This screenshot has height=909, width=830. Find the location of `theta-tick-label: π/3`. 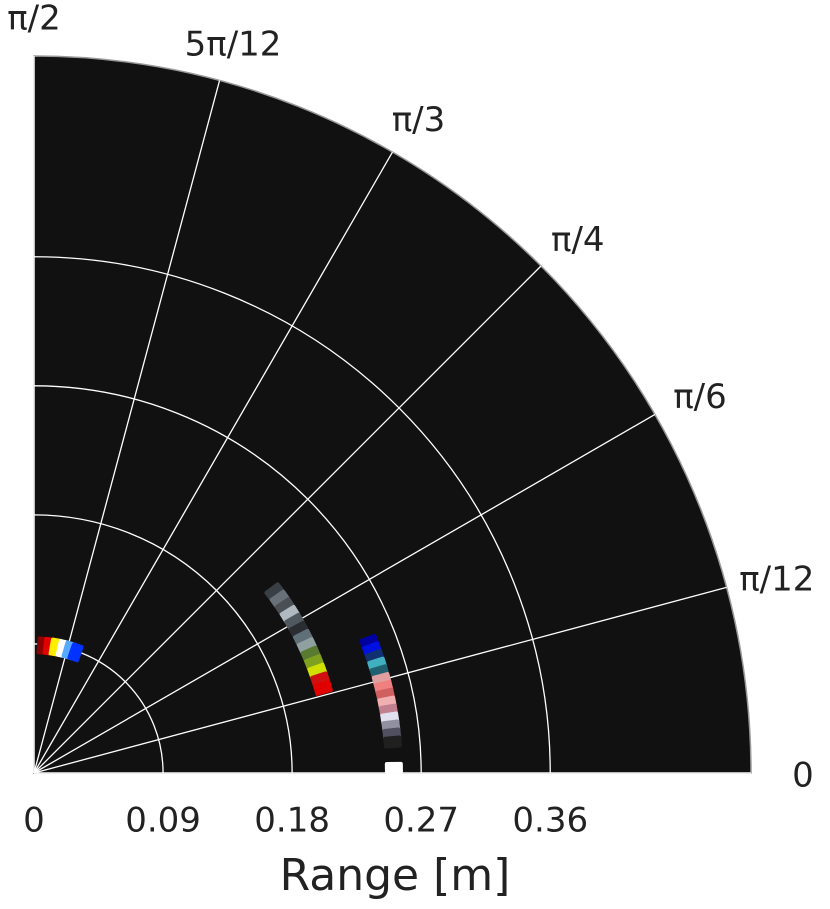

theta-tick-label: π/3 is located at coordinates (419, 120).